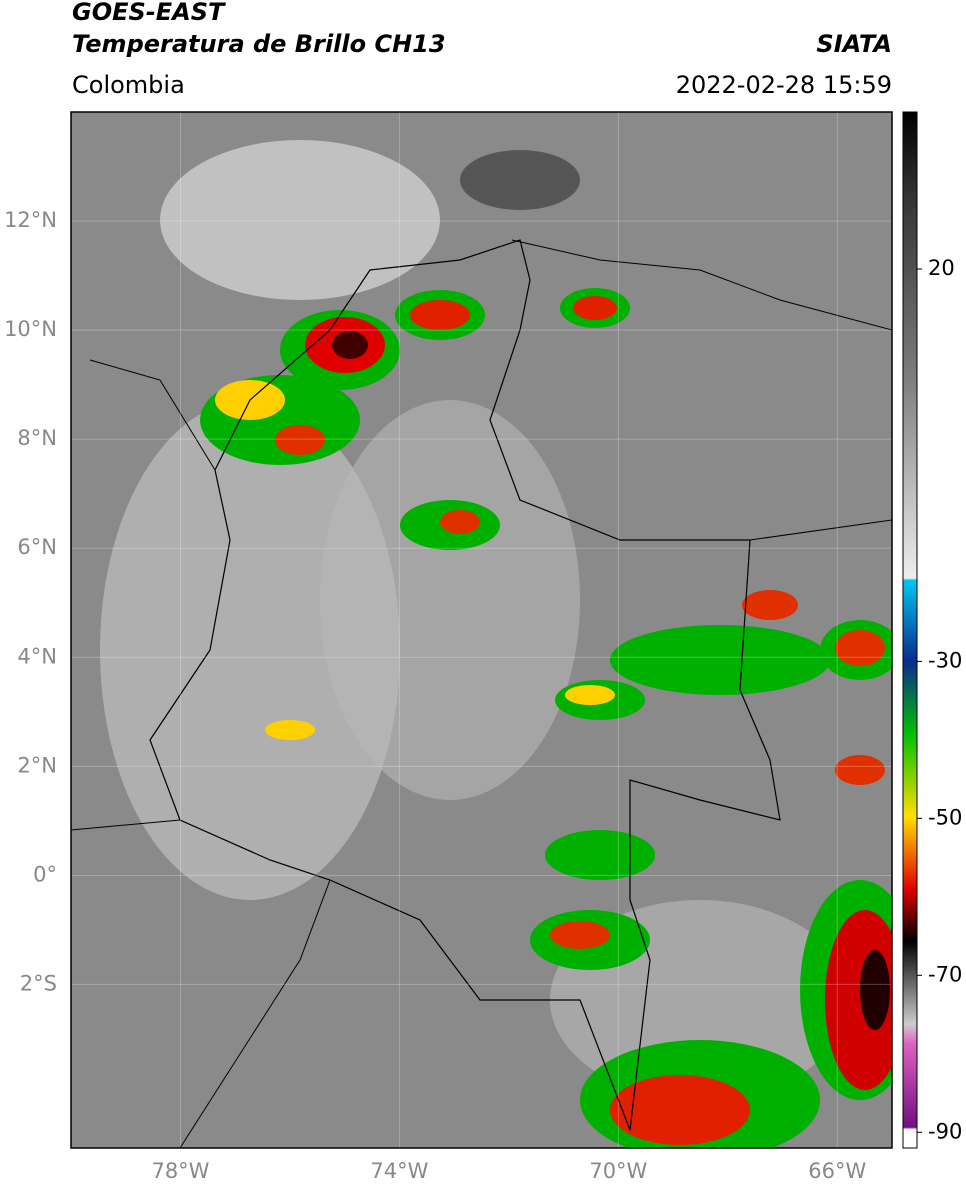  Describe the element at coordinates (399, 1171) in the screenshot. I see `lon-label: 74°W` at that location.